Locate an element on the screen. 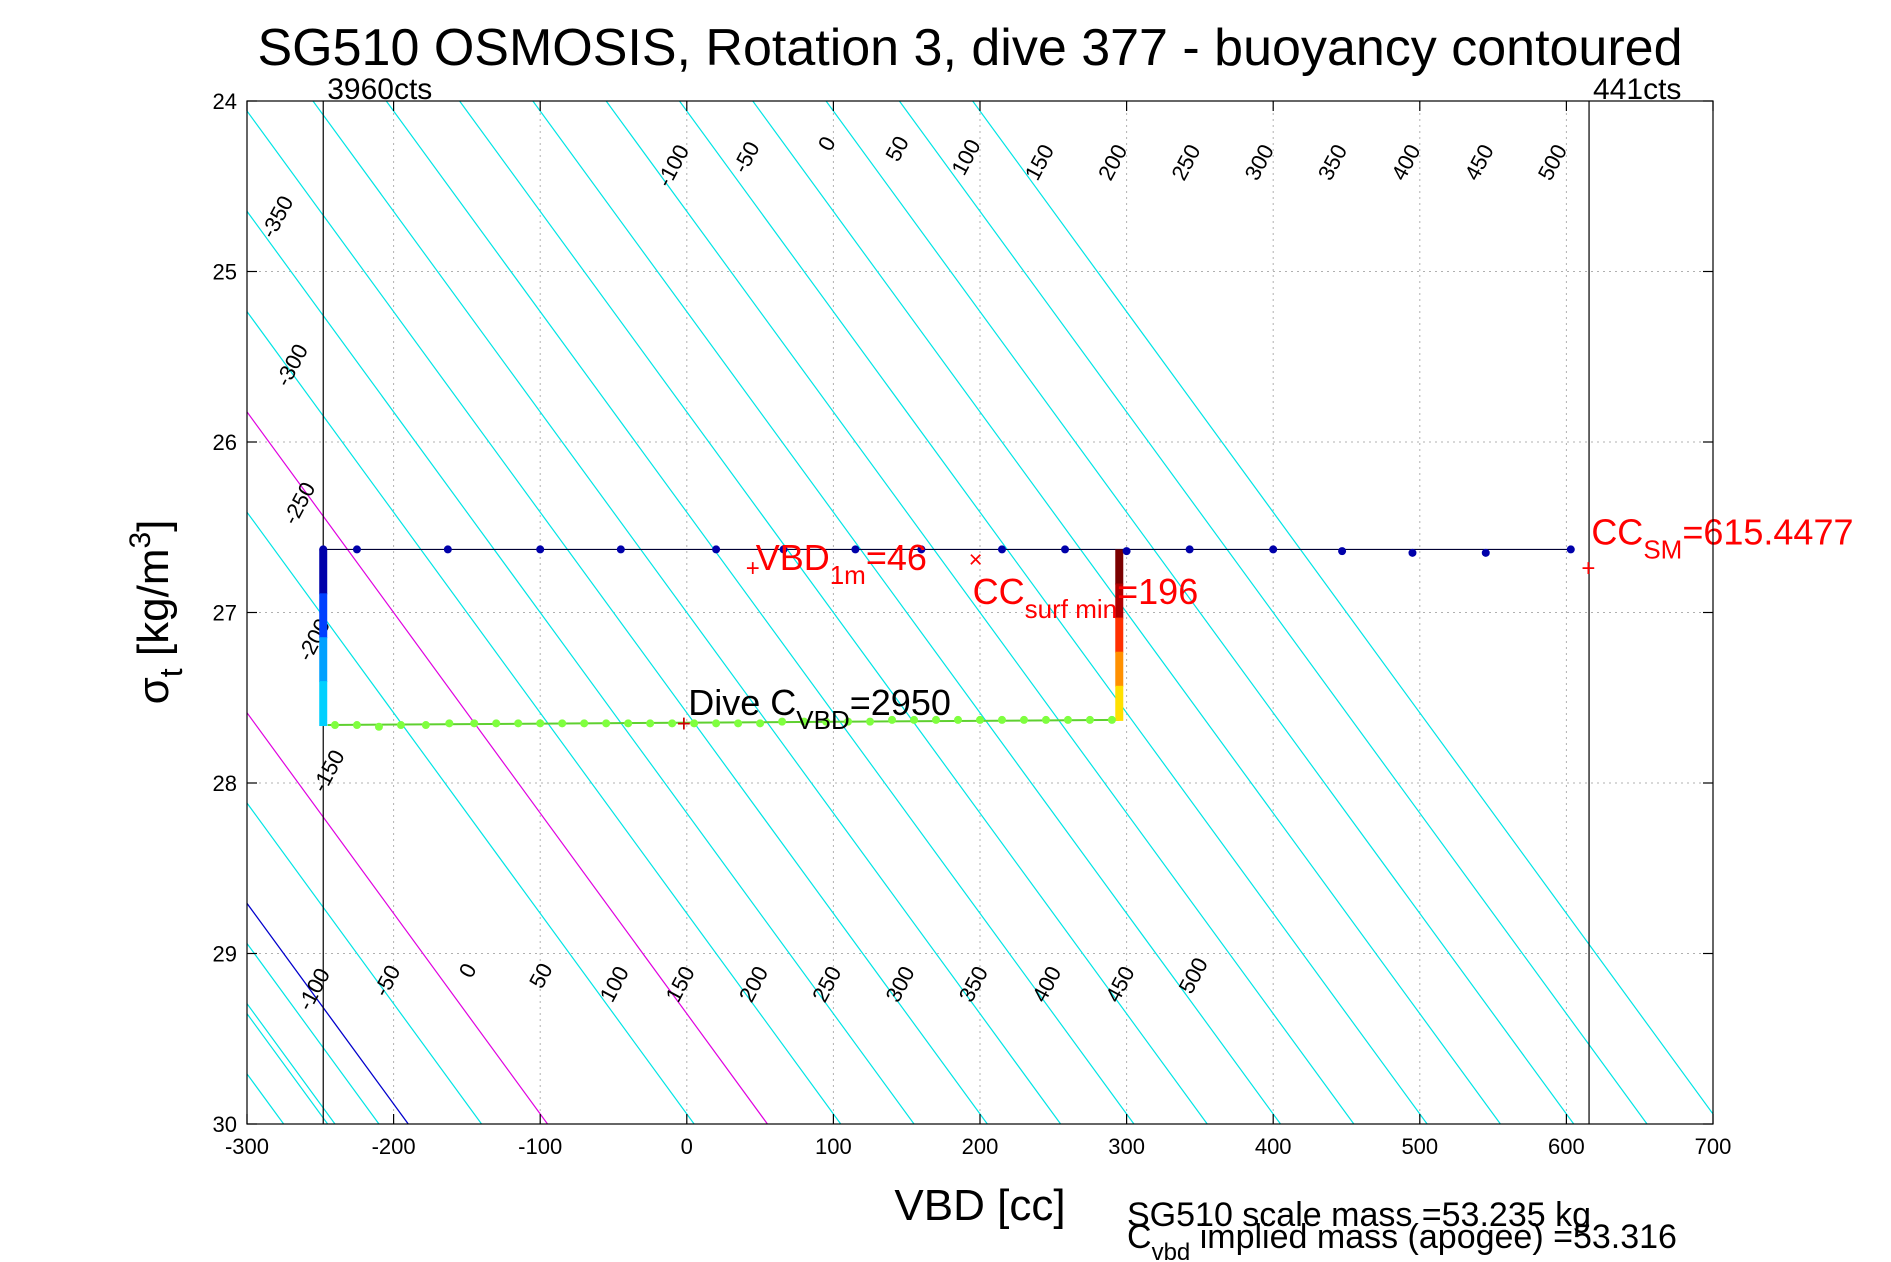 The width and height of the screenshot is (1891, 1262). annotation-sub: 1m is located at coordinates (848, 575).